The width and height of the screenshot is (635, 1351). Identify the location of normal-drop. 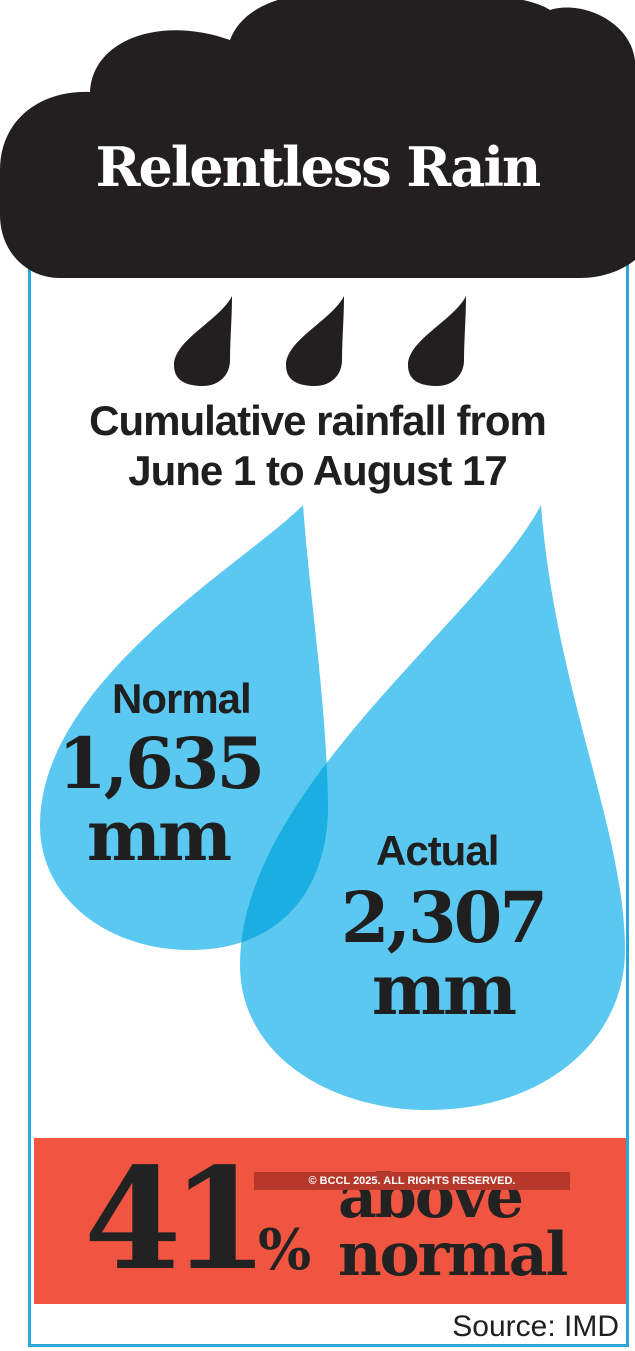
(184, 727).